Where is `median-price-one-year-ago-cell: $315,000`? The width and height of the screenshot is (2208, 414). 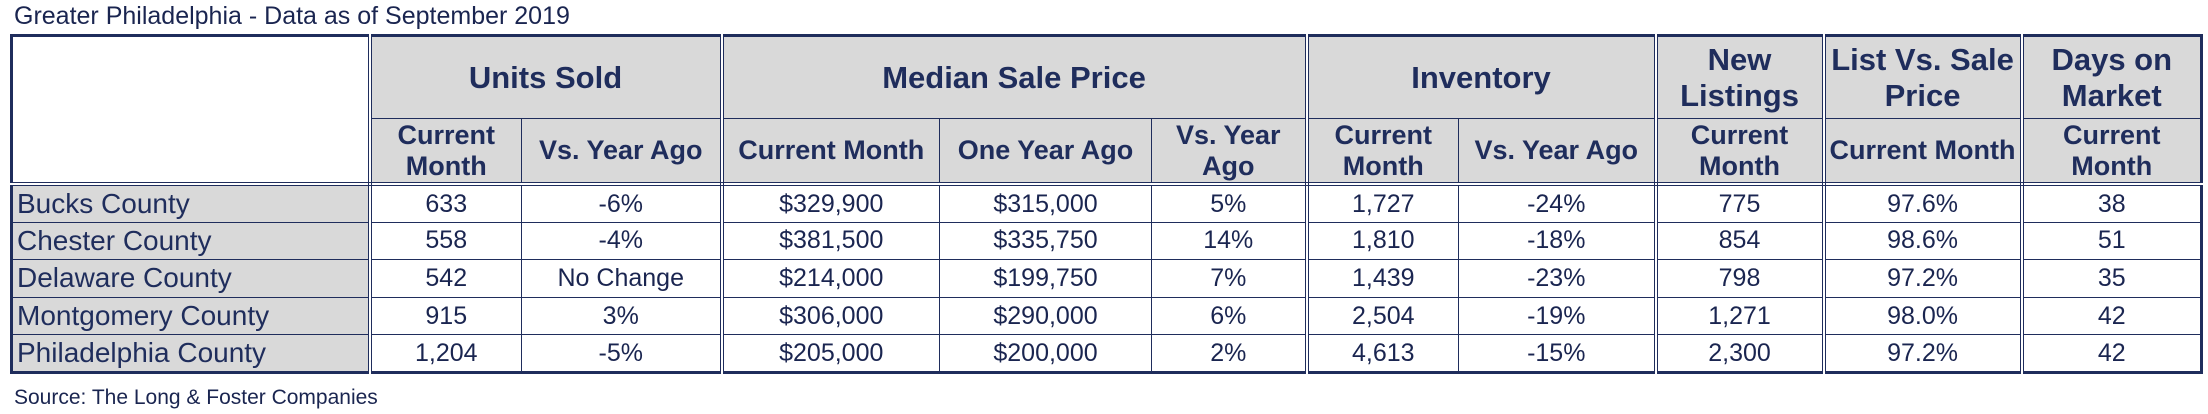
median-price-one-year-ago-cell: $315,000 is located at coordinates (1045, 203).